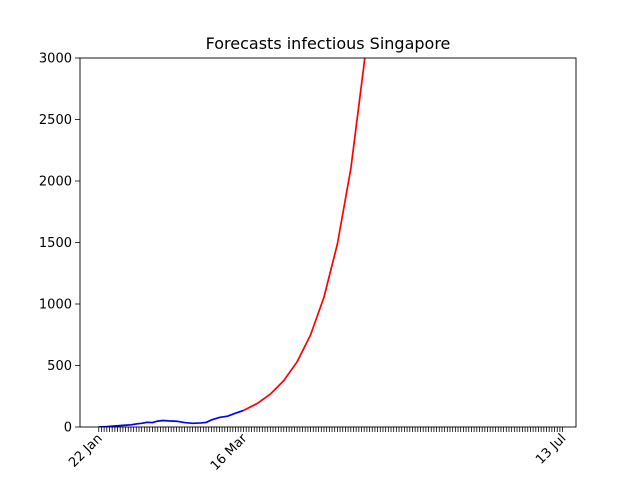 This screenshot has height=480, width=640. What do you see at coordinates (55, 243) in the screenshot?
I see `y-tick-label: 1500` at bounding box center [55, 243].